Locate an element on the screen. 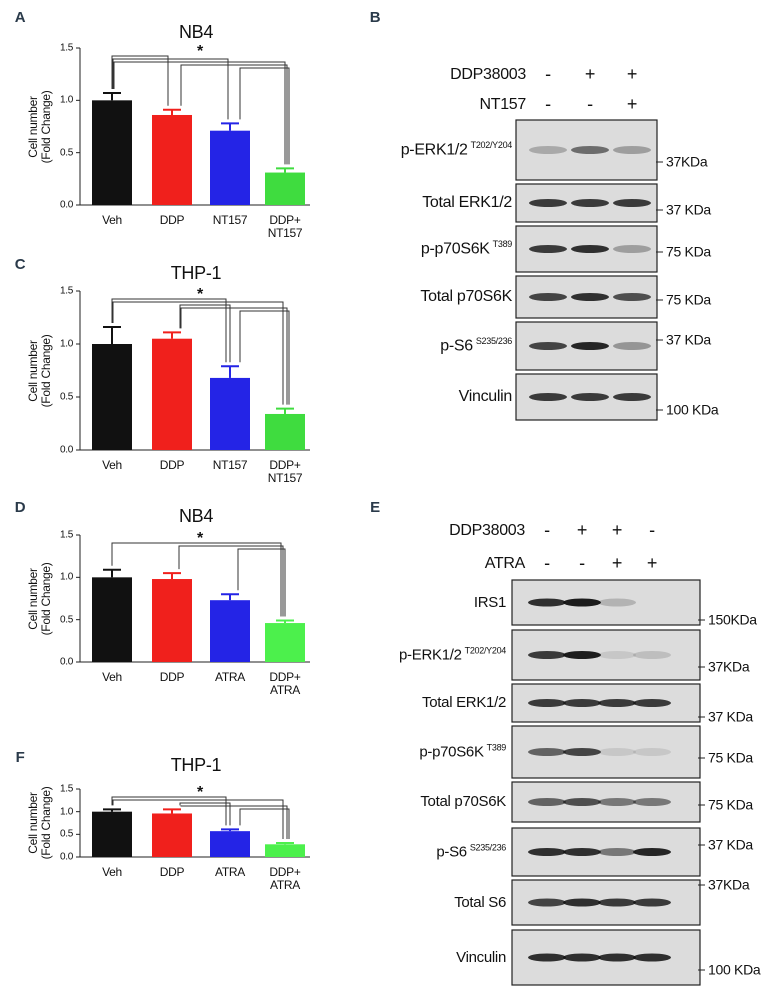 The width and height of the screenshot is (779, 997). condition-label: DDP38003 is located at coordinates (487, 531).